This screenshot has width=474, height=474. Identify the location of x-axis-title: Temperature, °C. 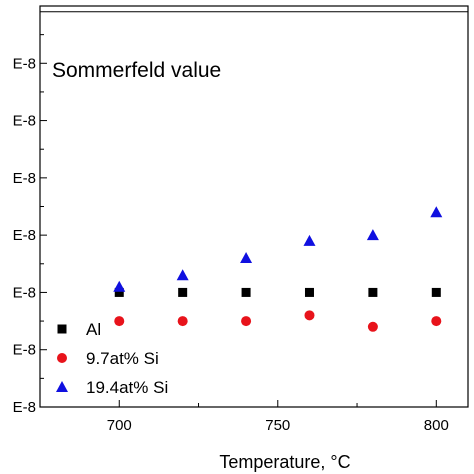
(284, 462).